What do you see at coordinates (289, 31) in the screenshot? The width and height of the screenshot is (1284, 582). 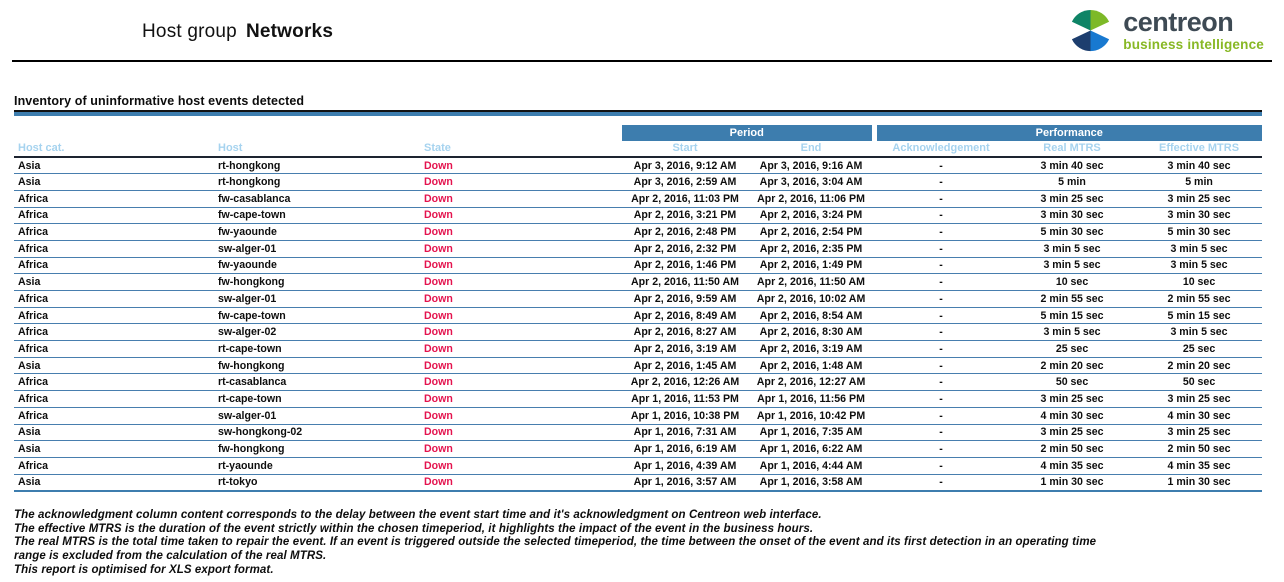 I see `page-title-name: Networks` at bounding box center [289, 31].